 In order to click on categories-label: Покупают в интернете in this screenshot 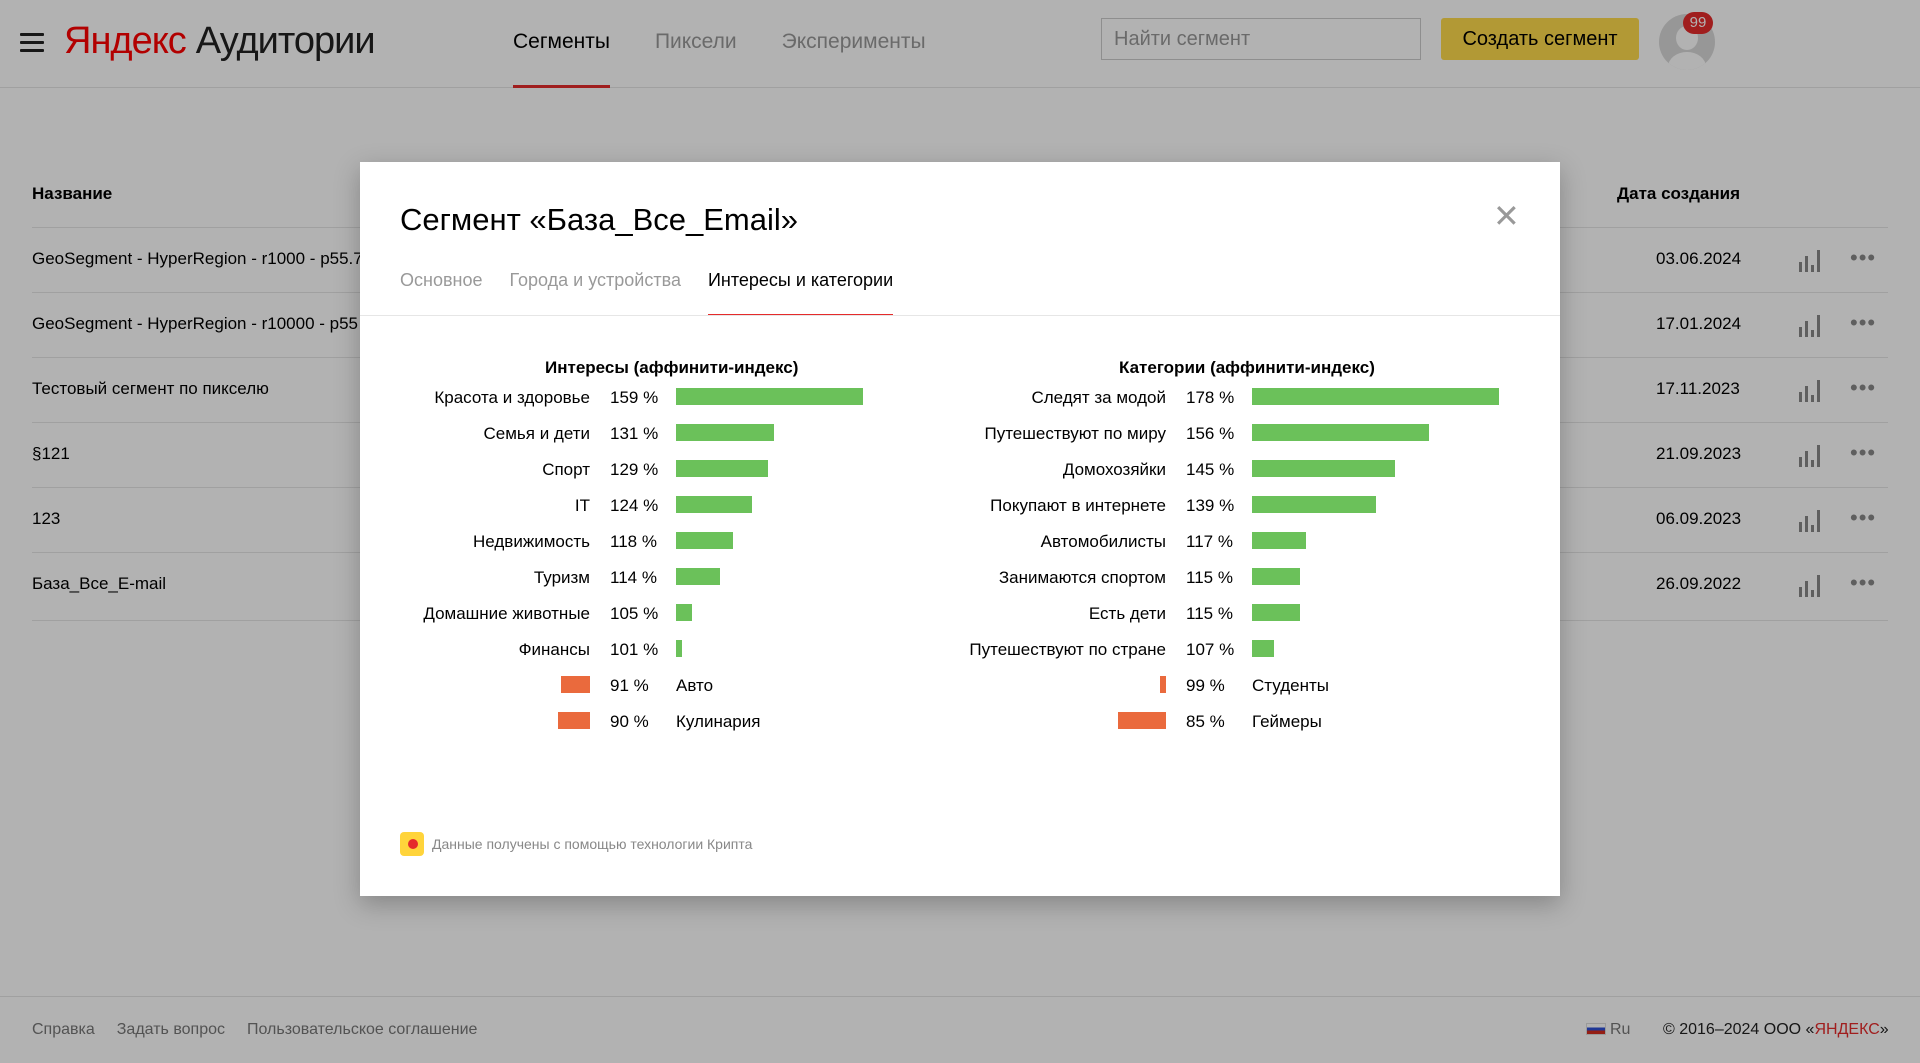, I will do `click(1078, 505)`.